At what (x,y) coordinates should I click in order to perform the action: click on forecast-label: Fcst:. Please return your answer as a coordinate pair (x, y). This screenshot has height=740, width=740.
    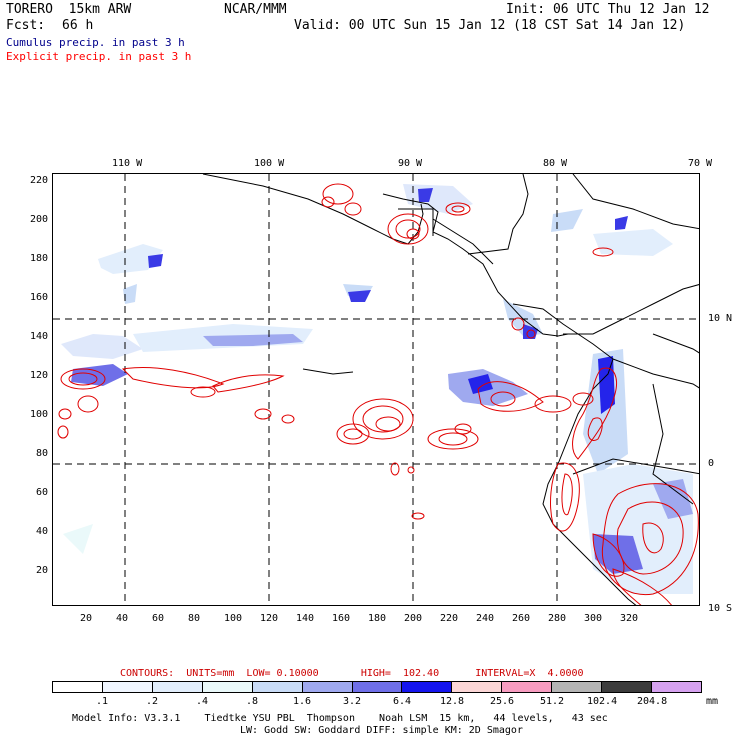
    Looking at the image, I should click on (26, 25).